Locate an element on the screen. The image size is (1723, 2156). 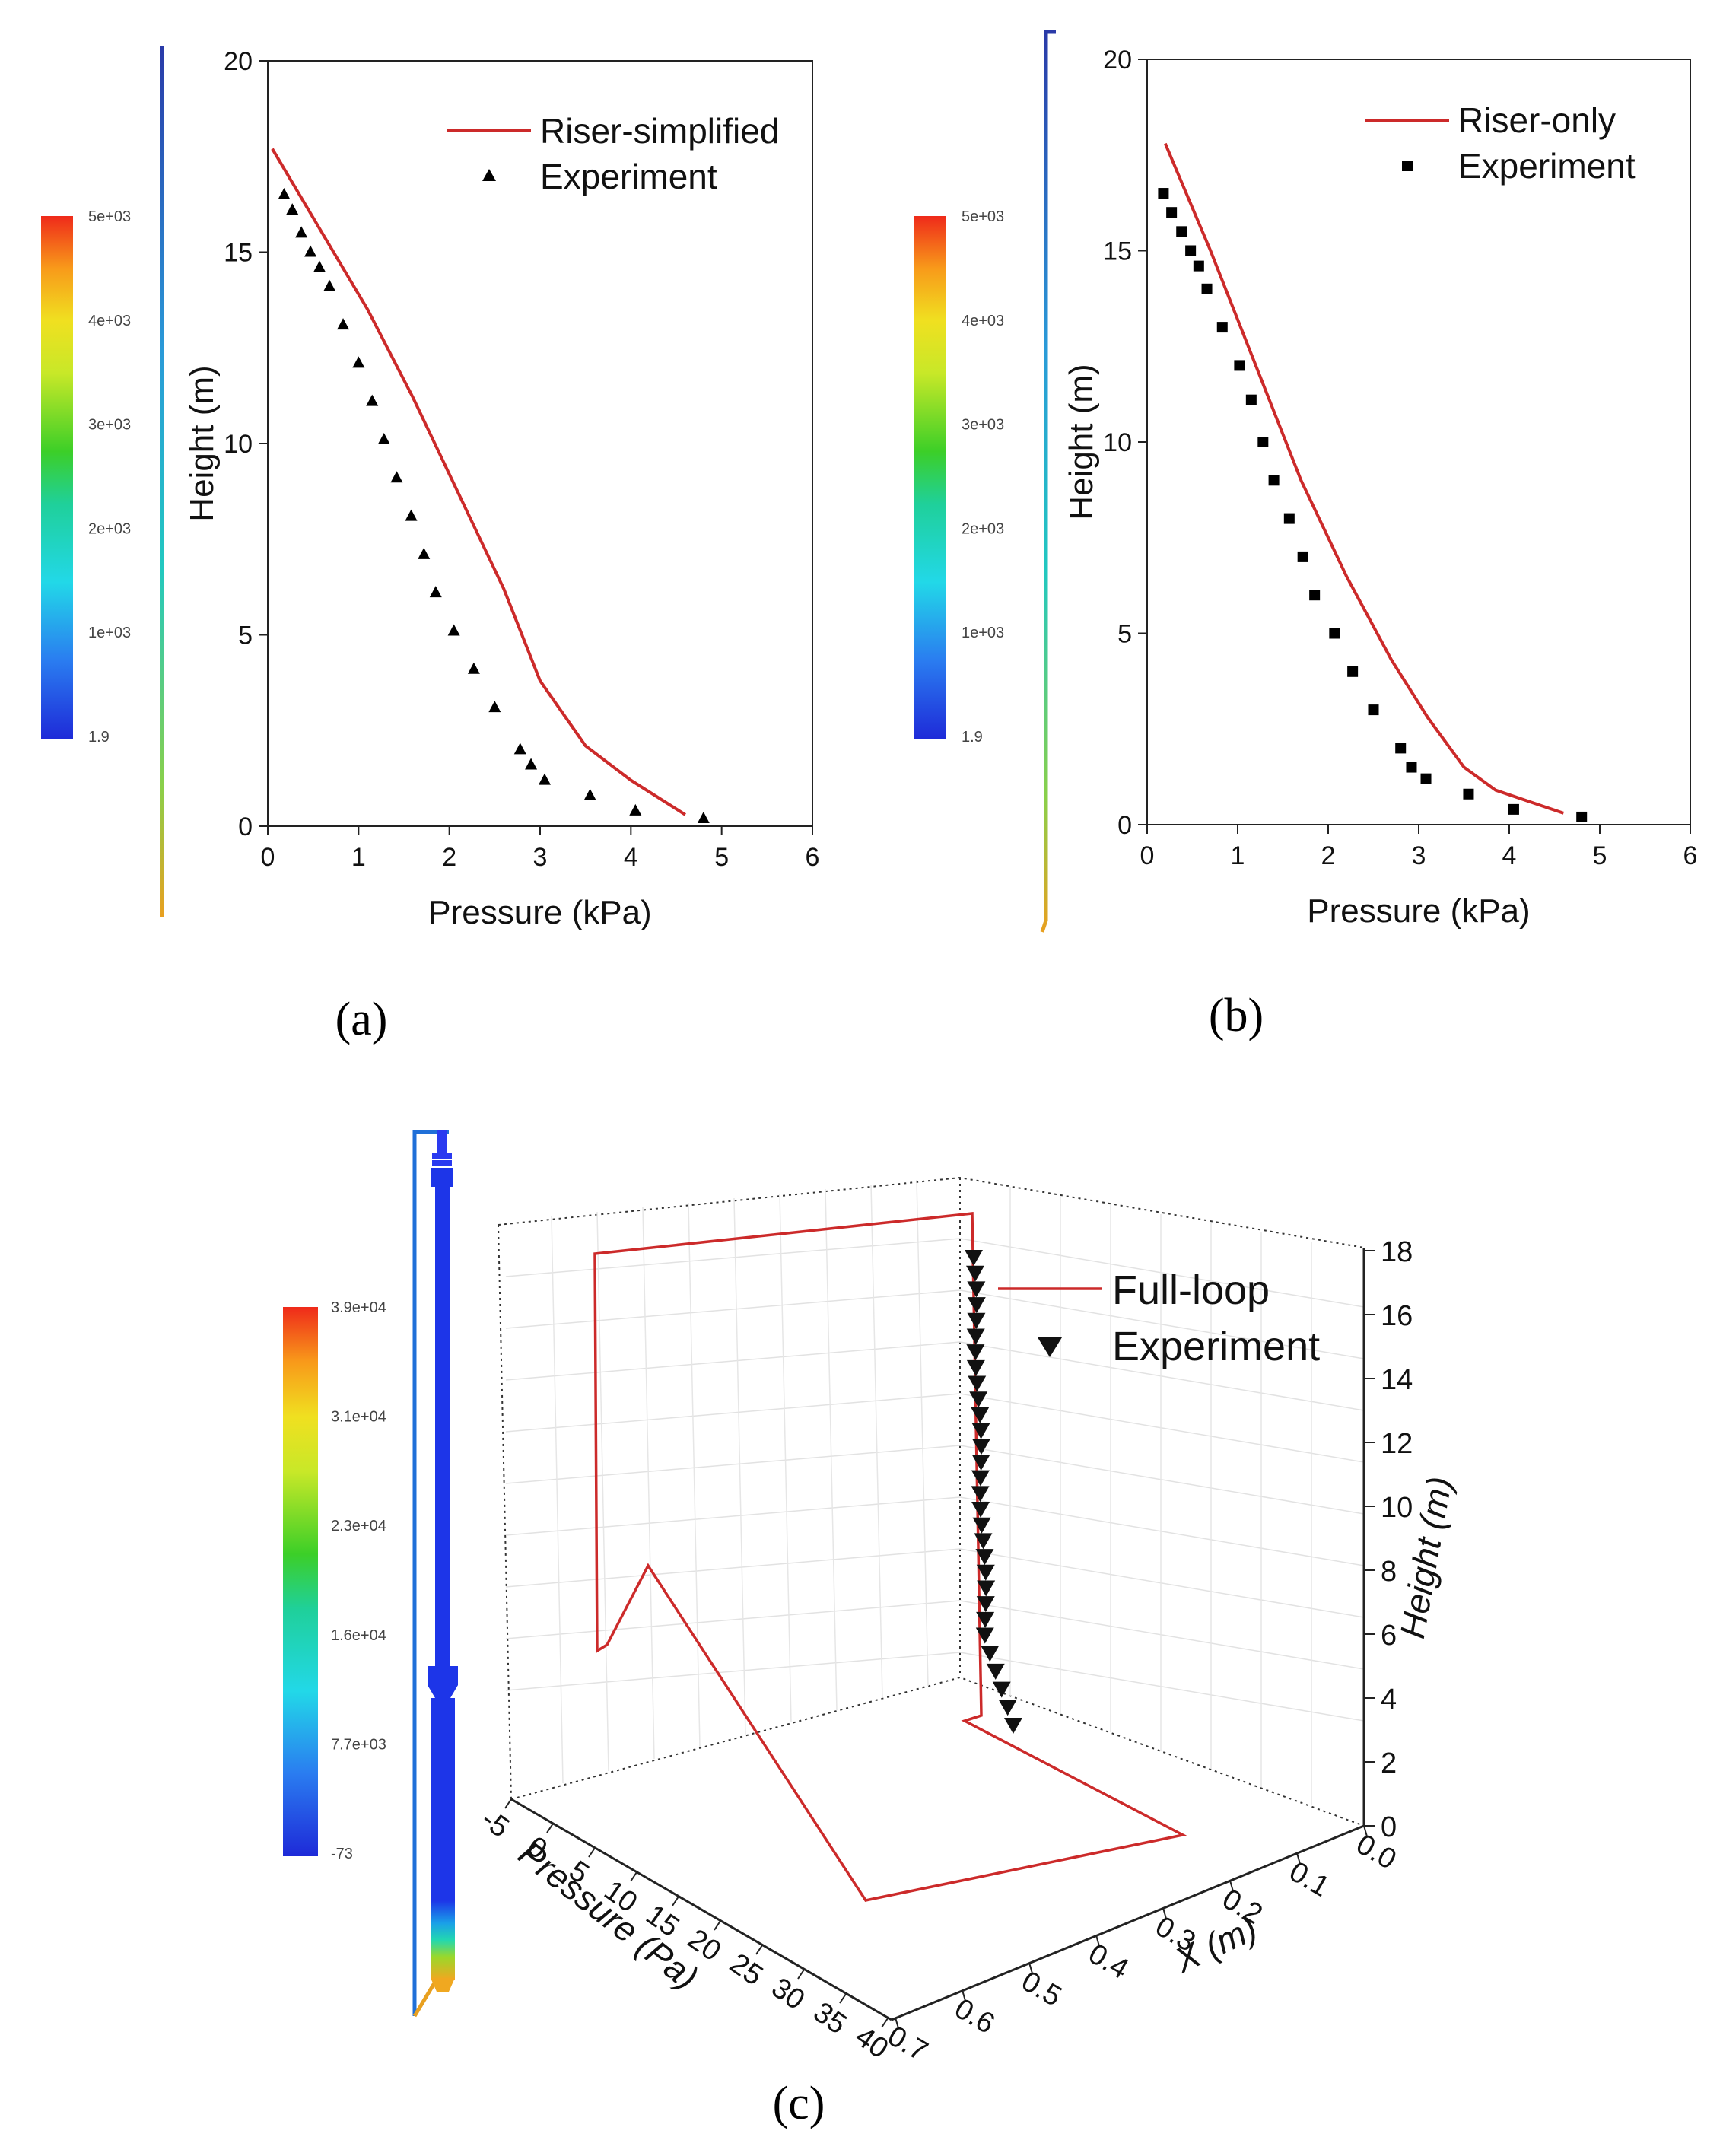
legend-label: Experiment is located at coordinates (1547, 166).